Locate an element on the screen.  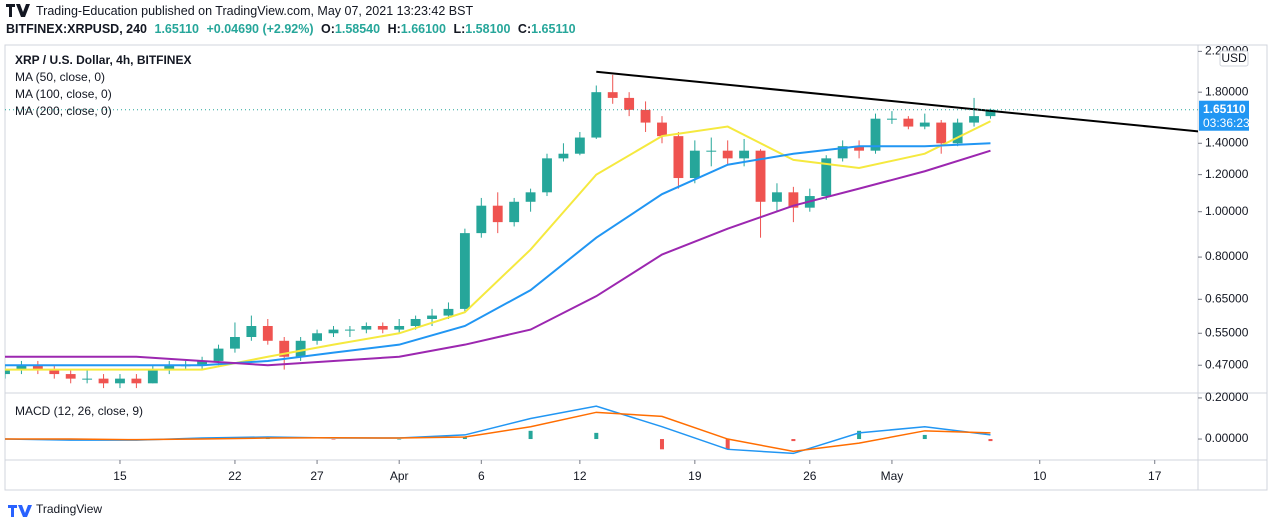
countdown: 03:36:23 is located at coordinates (1226, 123).